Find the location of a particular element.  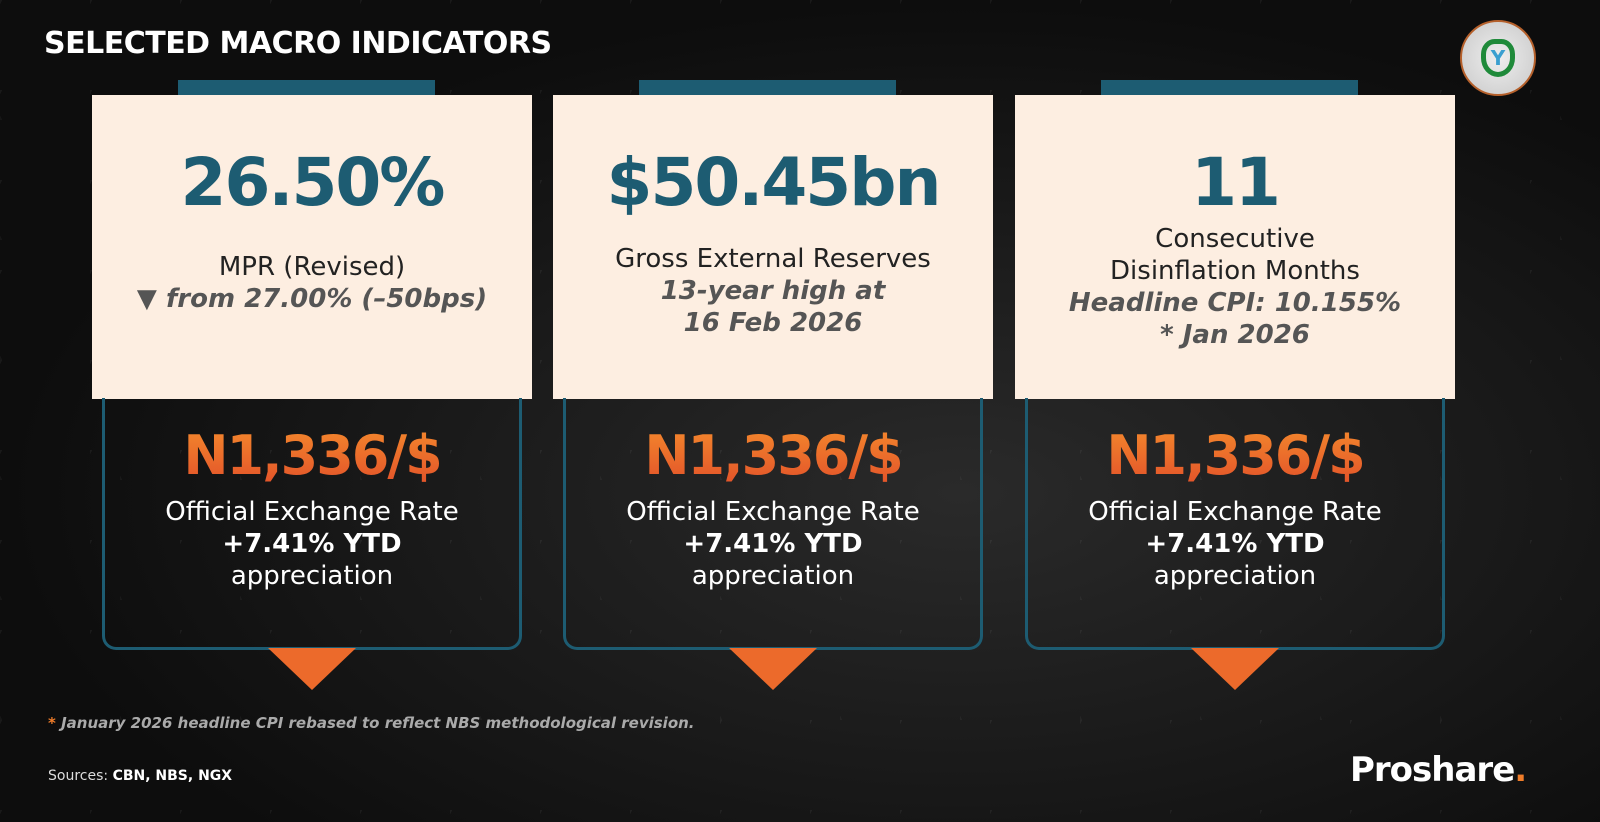

page-title: SELECTED MACRO INDICATORS is located at coordinates (298, 43).